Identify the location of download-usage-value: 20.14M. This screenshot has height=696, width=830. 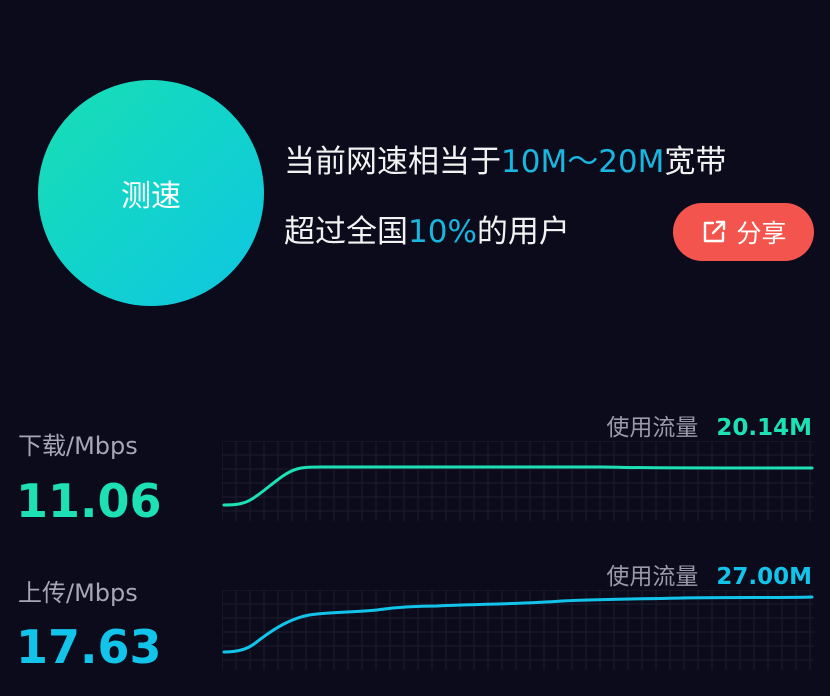
(764, 428).